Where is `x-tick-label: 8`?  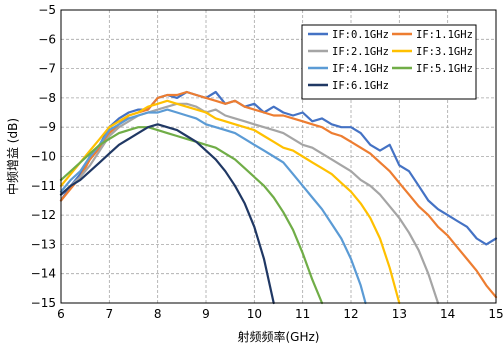 x-tick-label: 8 is located at coordinates (158, 314).